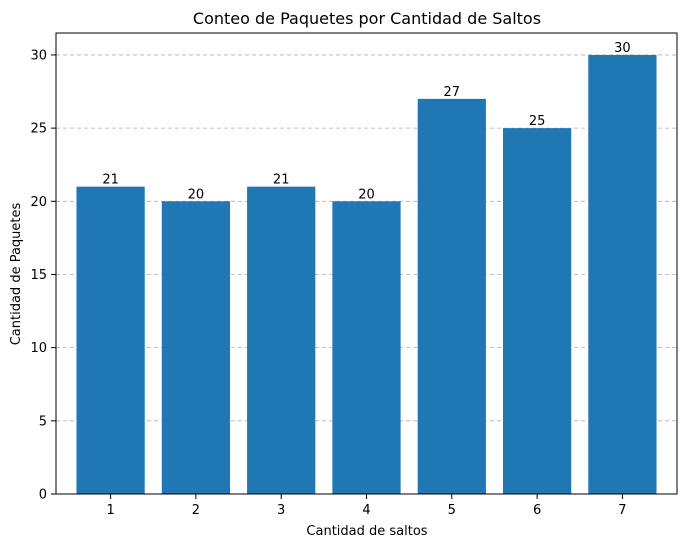 Image resolution: width=686 pixels, height=547 pixels. I want to click on x-axis-title: Cantidad de saltos, so click(366, 531).